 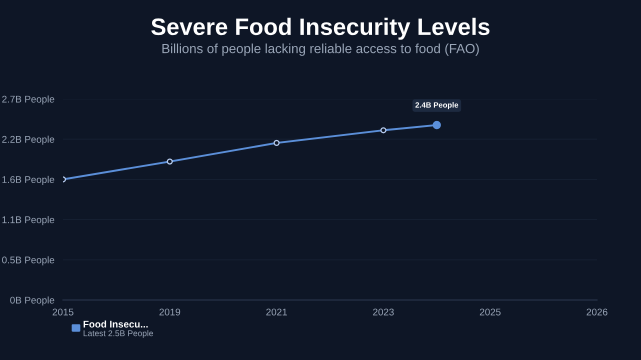 What do you see at coordinates (28, 180) in the screenshot?
I see `y-tick-label: 1.6B People` at bounding box center [28, 180].